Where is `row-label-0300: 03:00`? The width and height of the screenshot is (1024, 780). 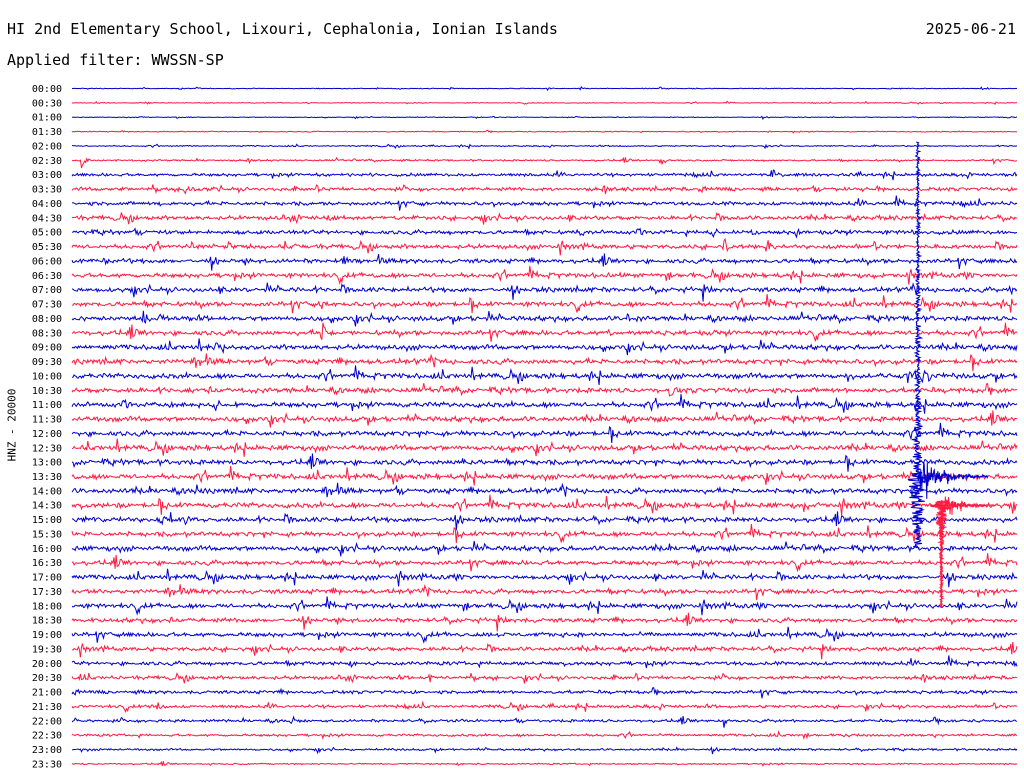 row-label-0300: 03:00 is located at coordinates (47, 175).